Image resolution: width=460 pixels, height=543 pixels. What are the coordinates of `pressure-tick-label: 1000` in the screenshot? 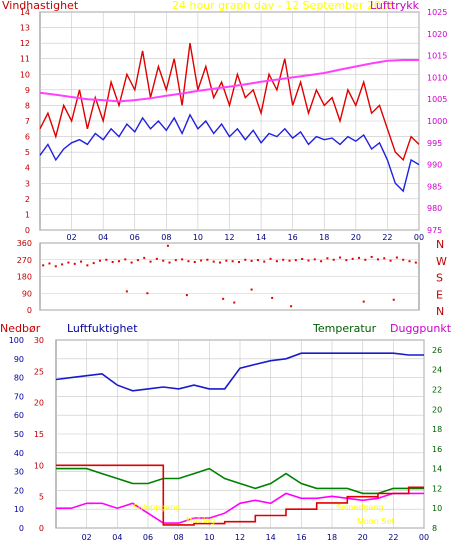 It's located at (437, 121).